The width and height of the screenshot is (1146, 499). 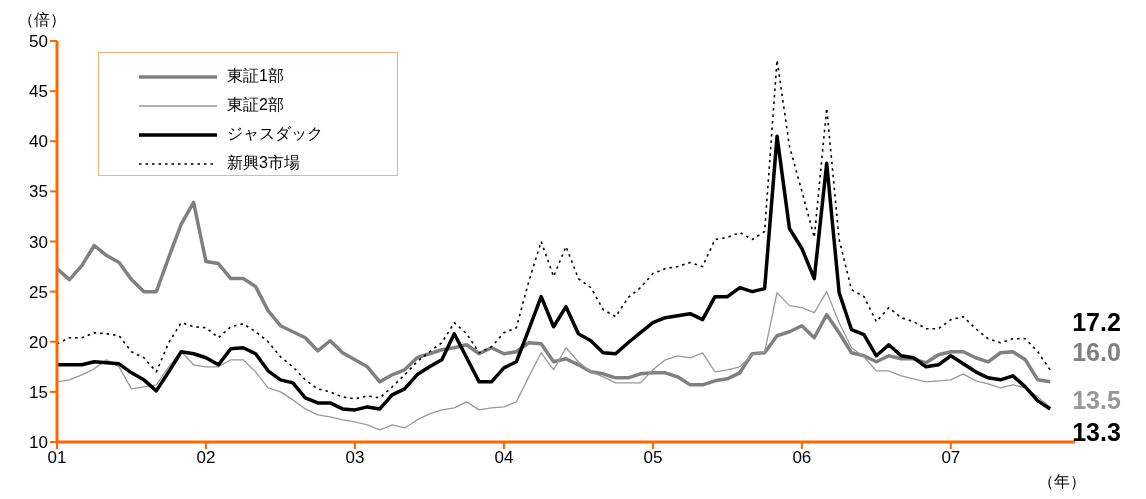 What do you see at coordinates (504, 458) in the screenshot?
I see `x-tick-label: 04` at bounding box center [504, 458].